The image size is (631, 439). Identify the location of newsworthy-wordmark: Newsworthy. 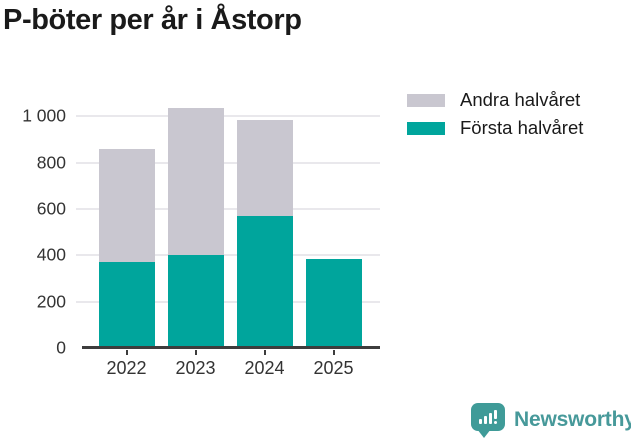
(572, 419).